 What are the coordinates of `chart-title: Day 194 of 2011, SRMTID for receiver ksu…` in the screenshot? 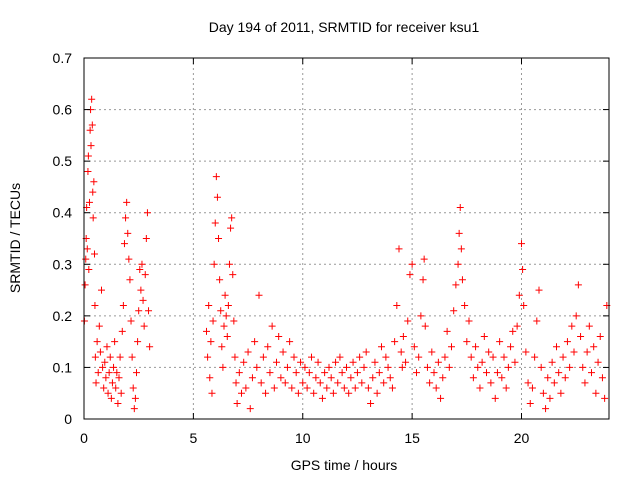 It's located at (344, 27).